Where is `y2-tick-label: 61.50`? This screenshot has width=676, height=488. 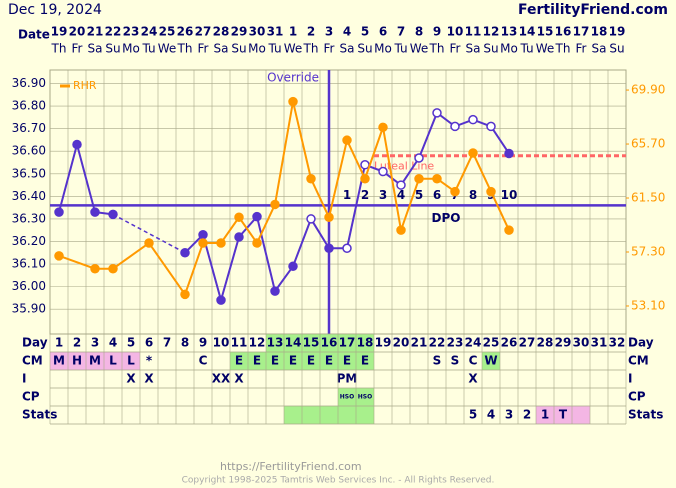 y2-tick-label: 61.50 is located at coordinates (648, 198).